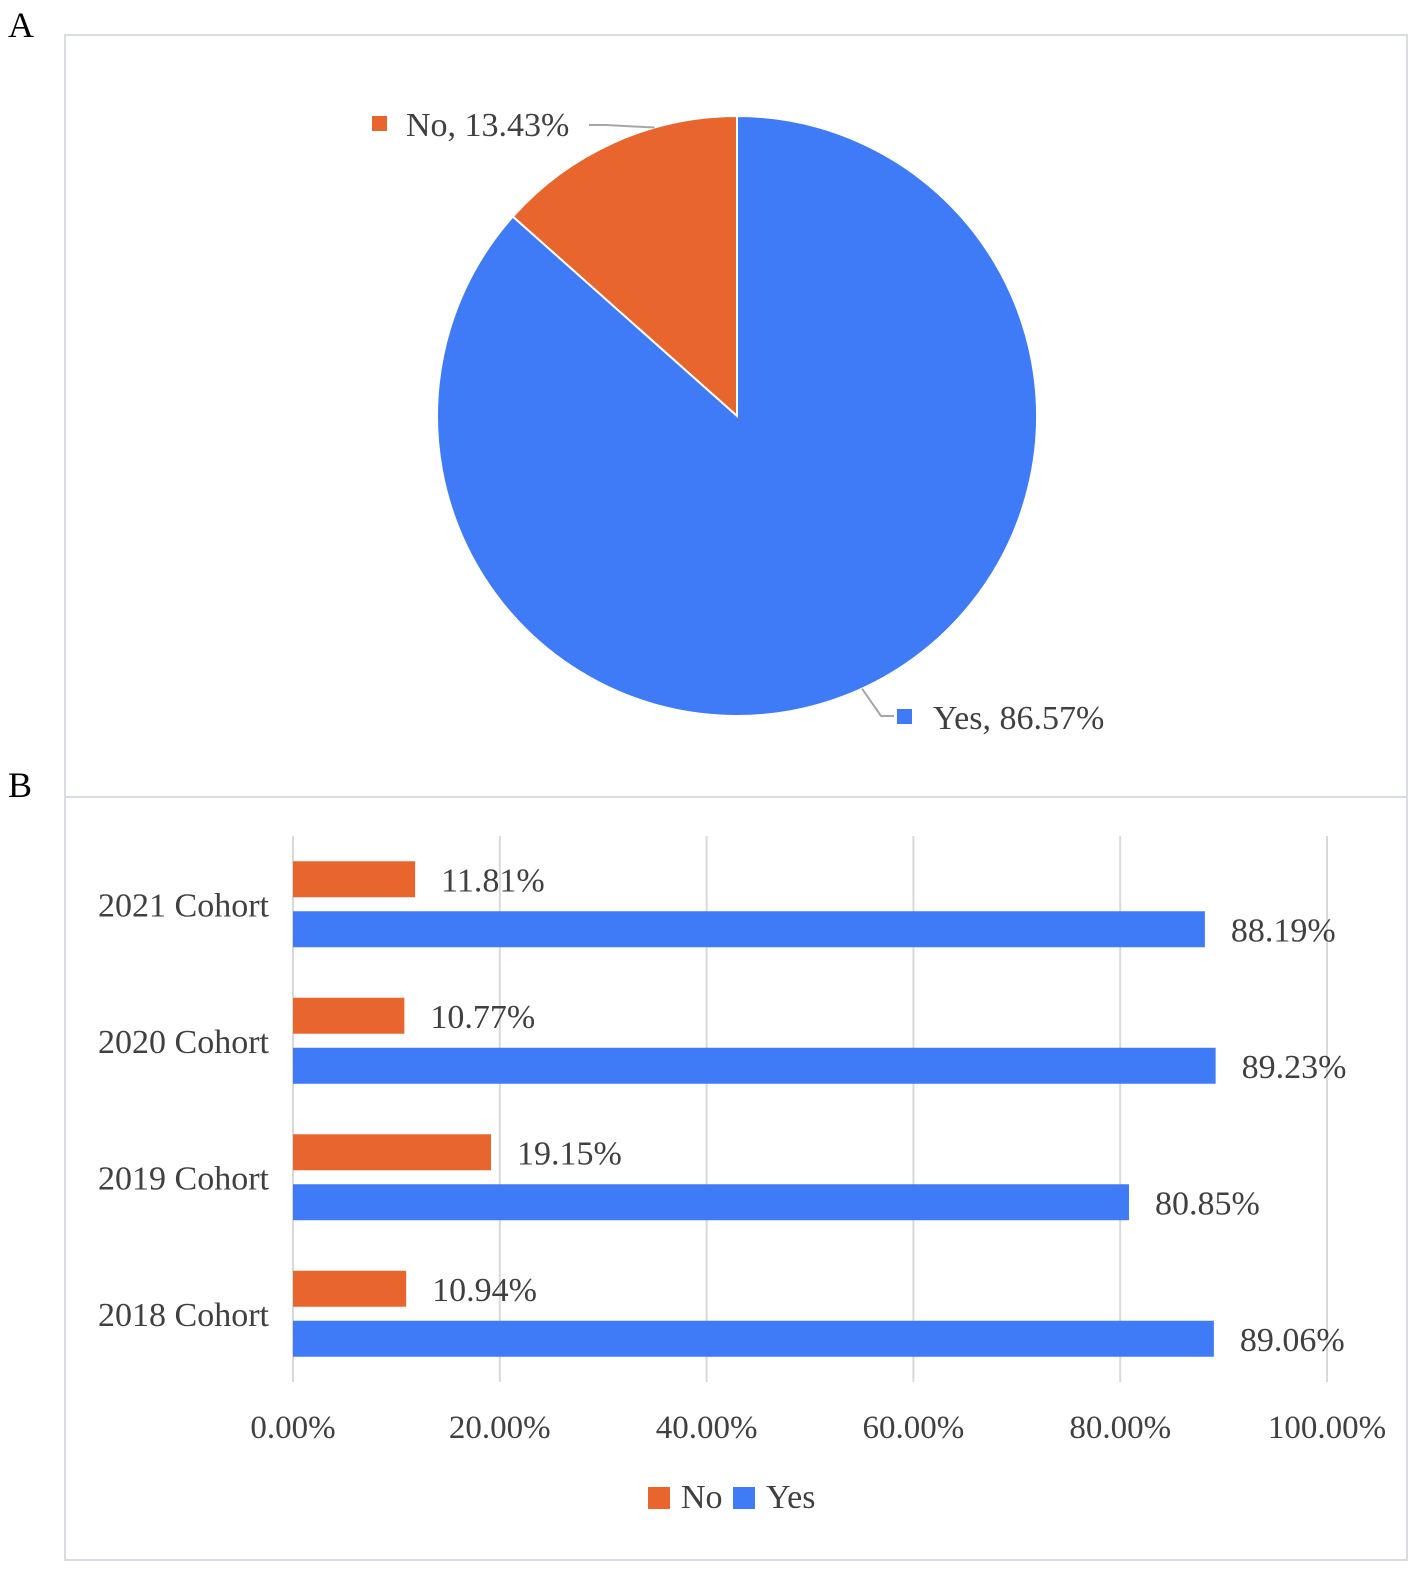 This screenshot has height=1571, width=1418. What do you see at coordinates (292, 1428) in the screenshot?
I see `x-tick-label: 0.00%` at bounding box center [292, 1428].